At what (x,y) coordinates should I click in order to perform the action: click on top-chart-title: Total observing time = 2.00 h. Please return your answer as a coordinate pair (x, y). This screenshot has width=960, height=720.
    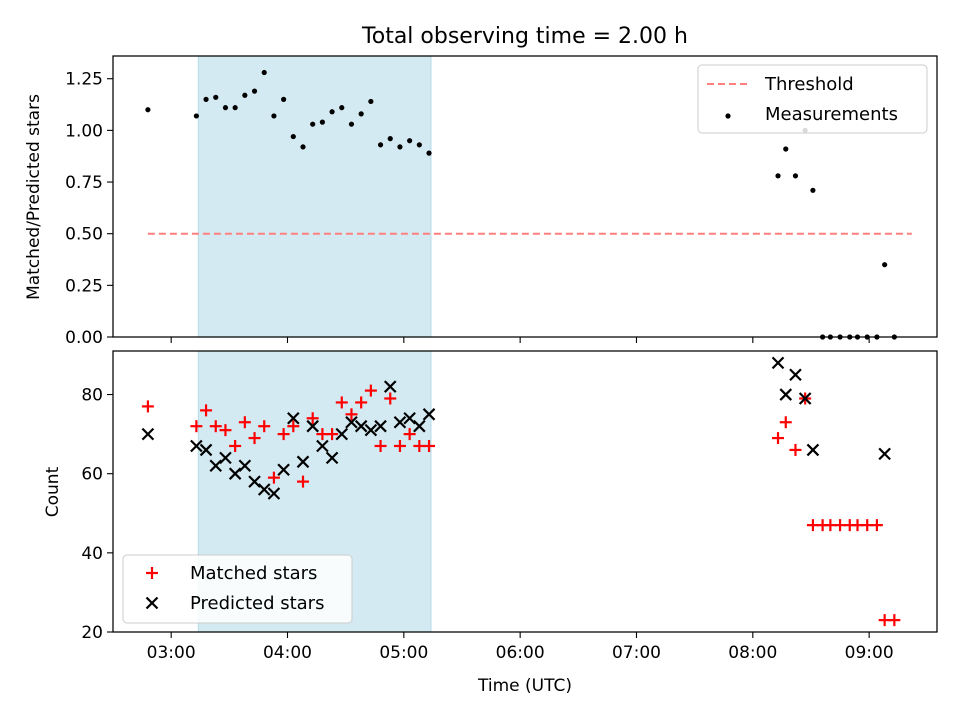
    Looking at the image, I should click on (524, 36).